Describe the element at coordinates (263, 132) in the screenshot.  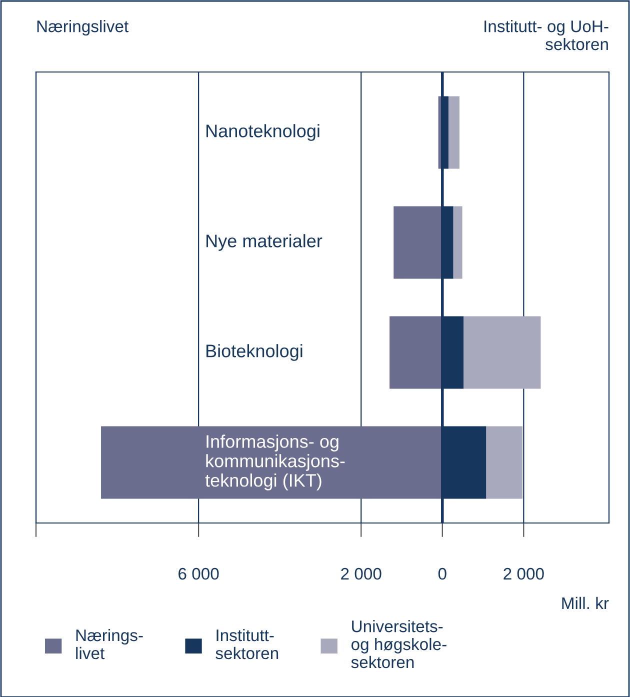
I see `y-tick-label: Nanoteknologi` at that location.